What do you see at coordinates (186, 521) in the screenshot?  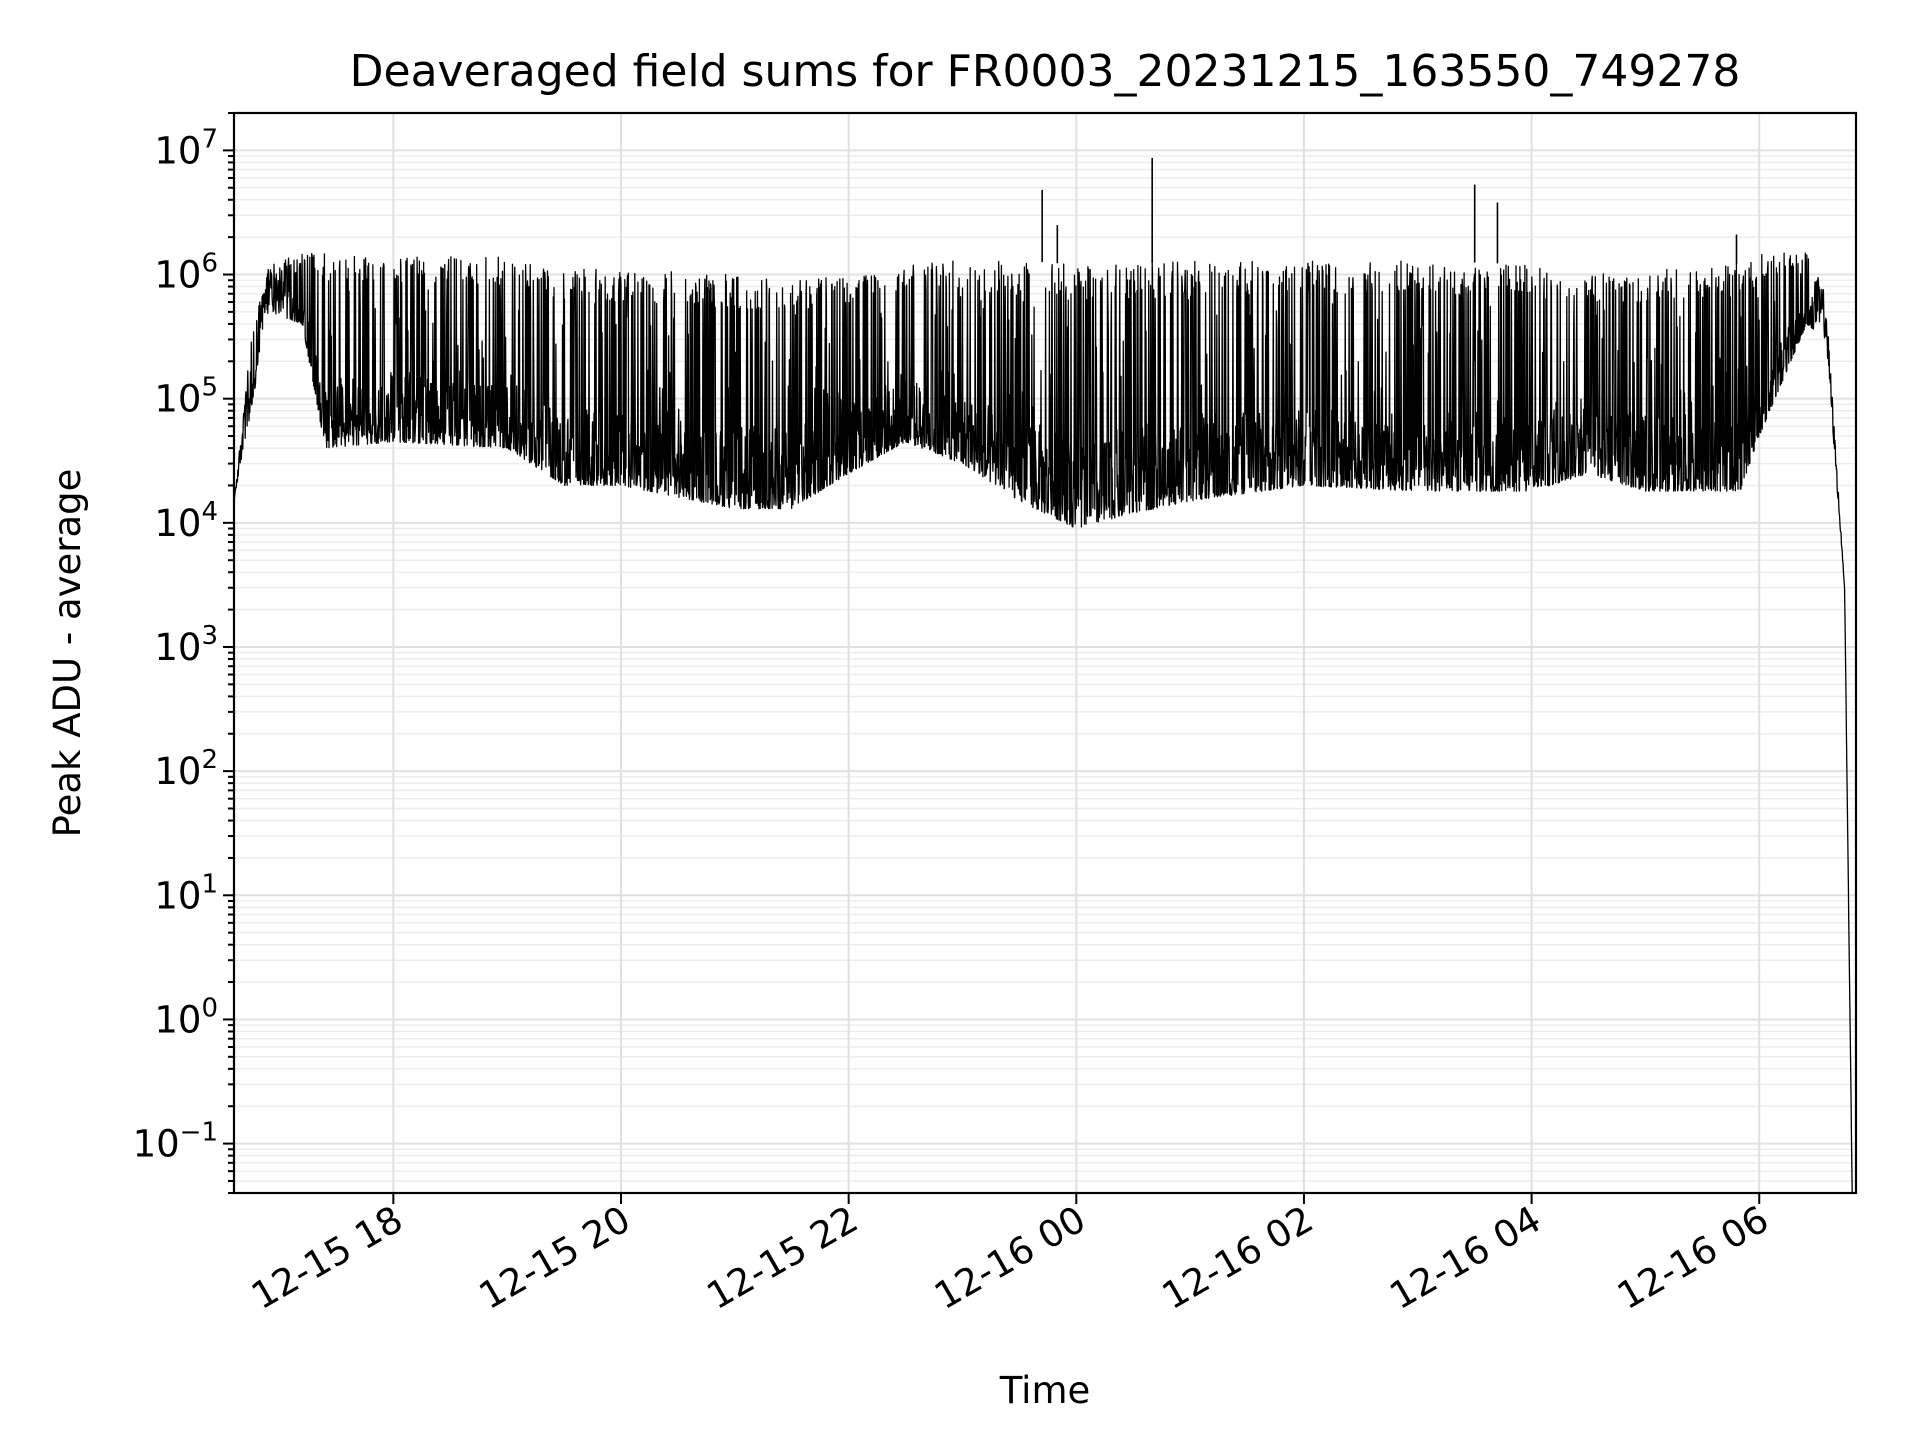 I see `y-tick-label: 10⁴` at bounding box center [186, 521].